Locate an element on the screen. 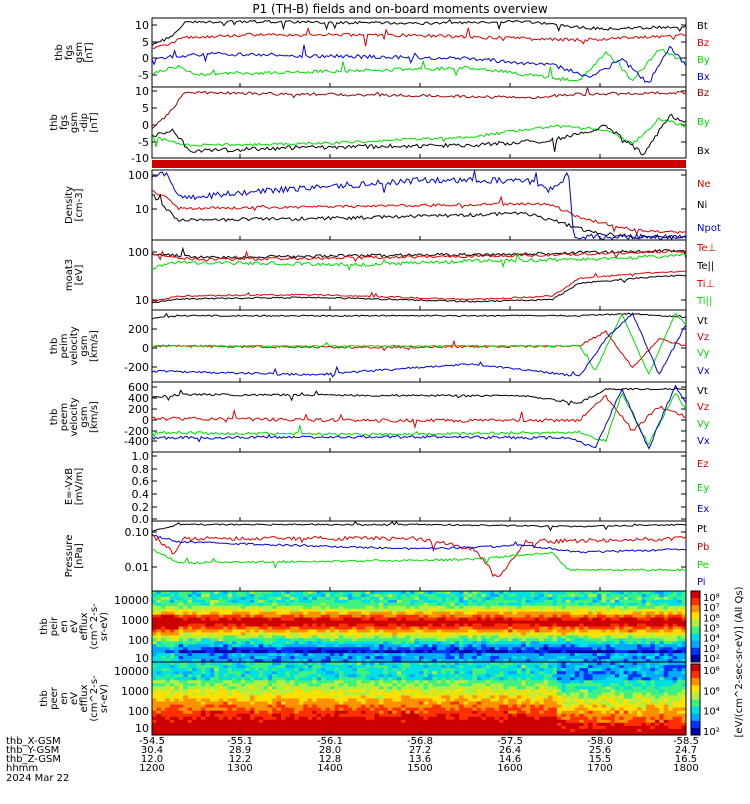  bz-dip-line is located at coordinates (419, 108).